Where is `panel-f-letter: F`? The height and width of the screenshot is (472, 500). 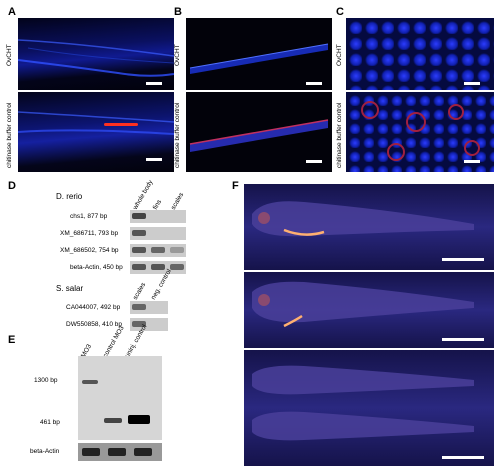
panel-f-letter: F is located at coordinates (235, 186).